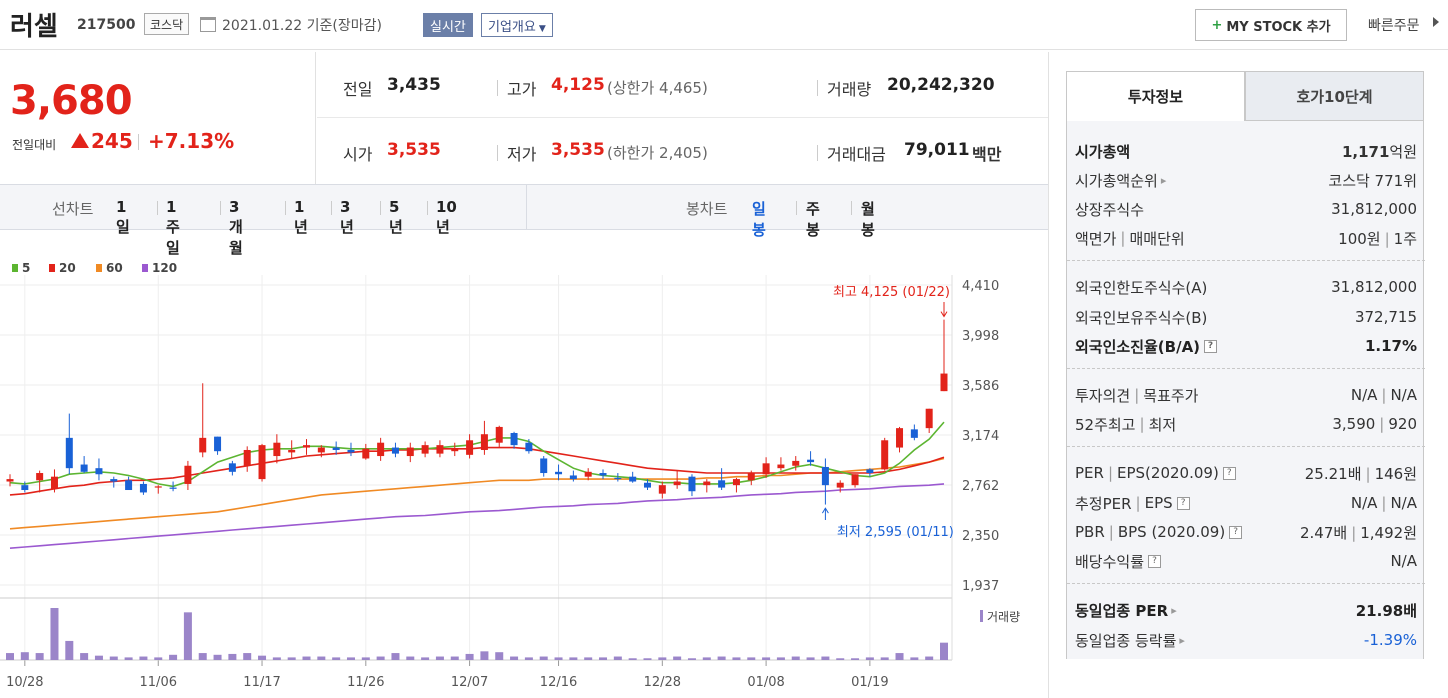  Describe the element at coordinates (123, 217) in the screenshot. I see `period-item-0: 1일` at that location.